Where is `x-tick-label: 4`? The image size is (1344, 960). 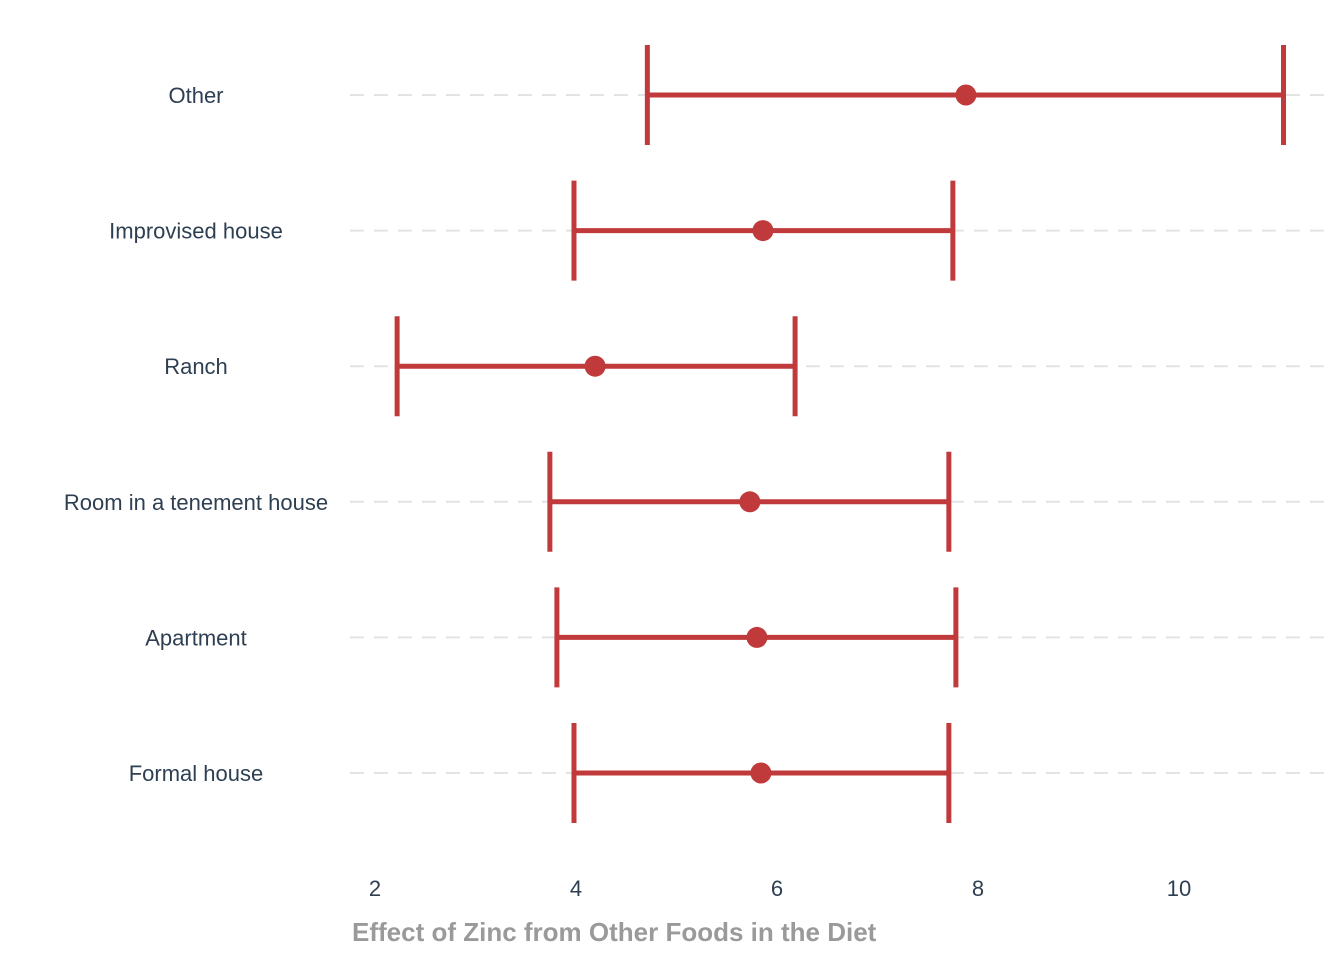
x-tick-label: 4 is located at coordinates (576, 888).